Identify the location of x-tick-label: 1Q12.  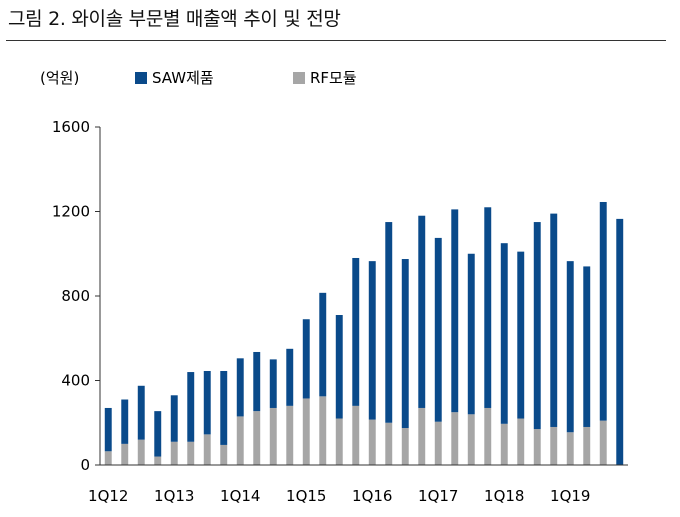
(108, 496).